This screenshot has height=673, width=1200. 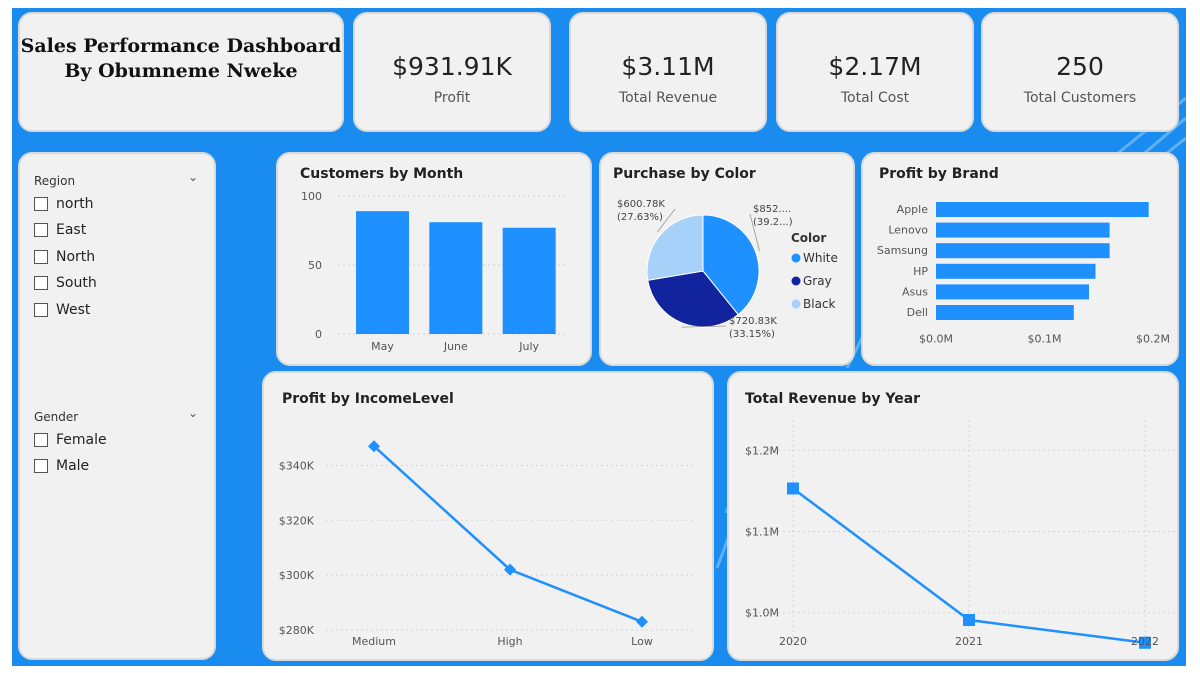 I want to click on region-option-north: North, so click(x=64, y=257).